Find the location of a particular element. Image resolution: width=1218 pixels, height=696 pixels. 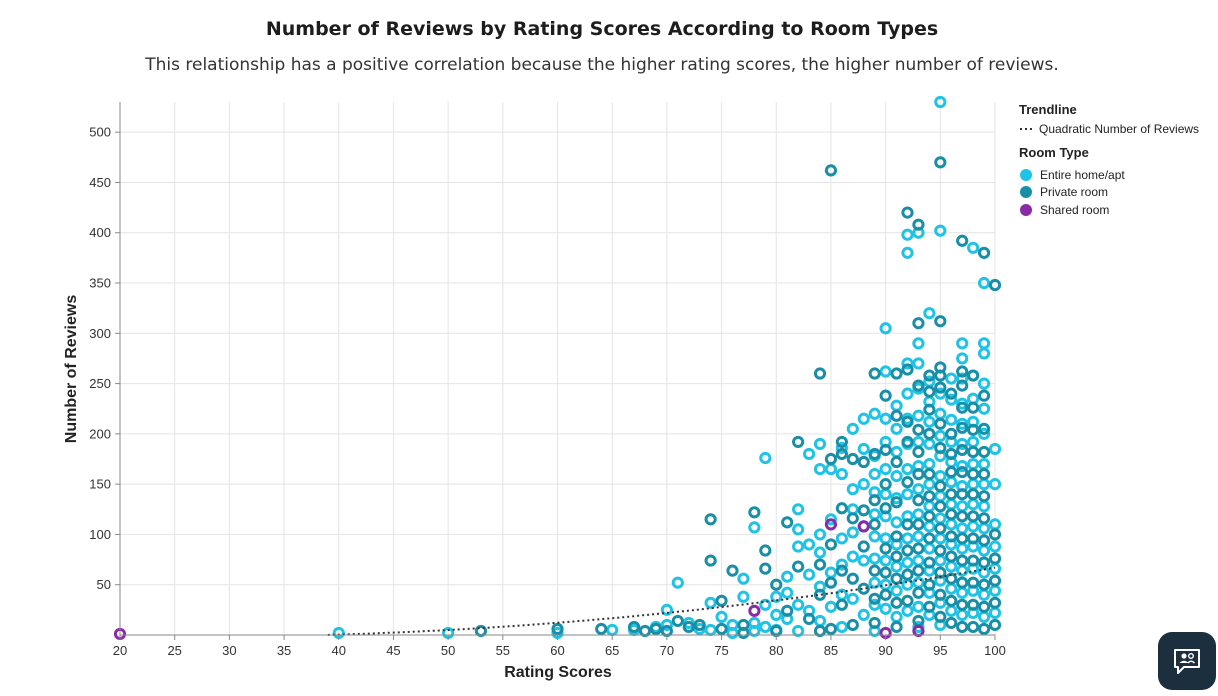

trendline is located at coordinates (661, 601).